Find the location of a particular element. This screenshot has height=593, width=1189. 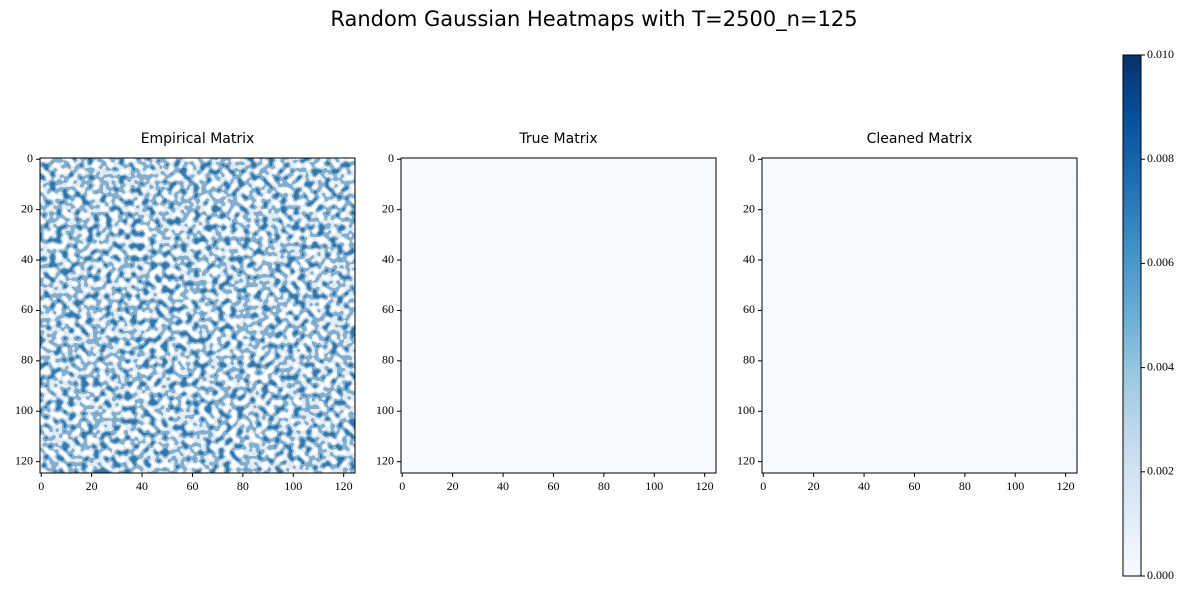

panel-title: Empirical Matrix is located at coordinates (198, 139).